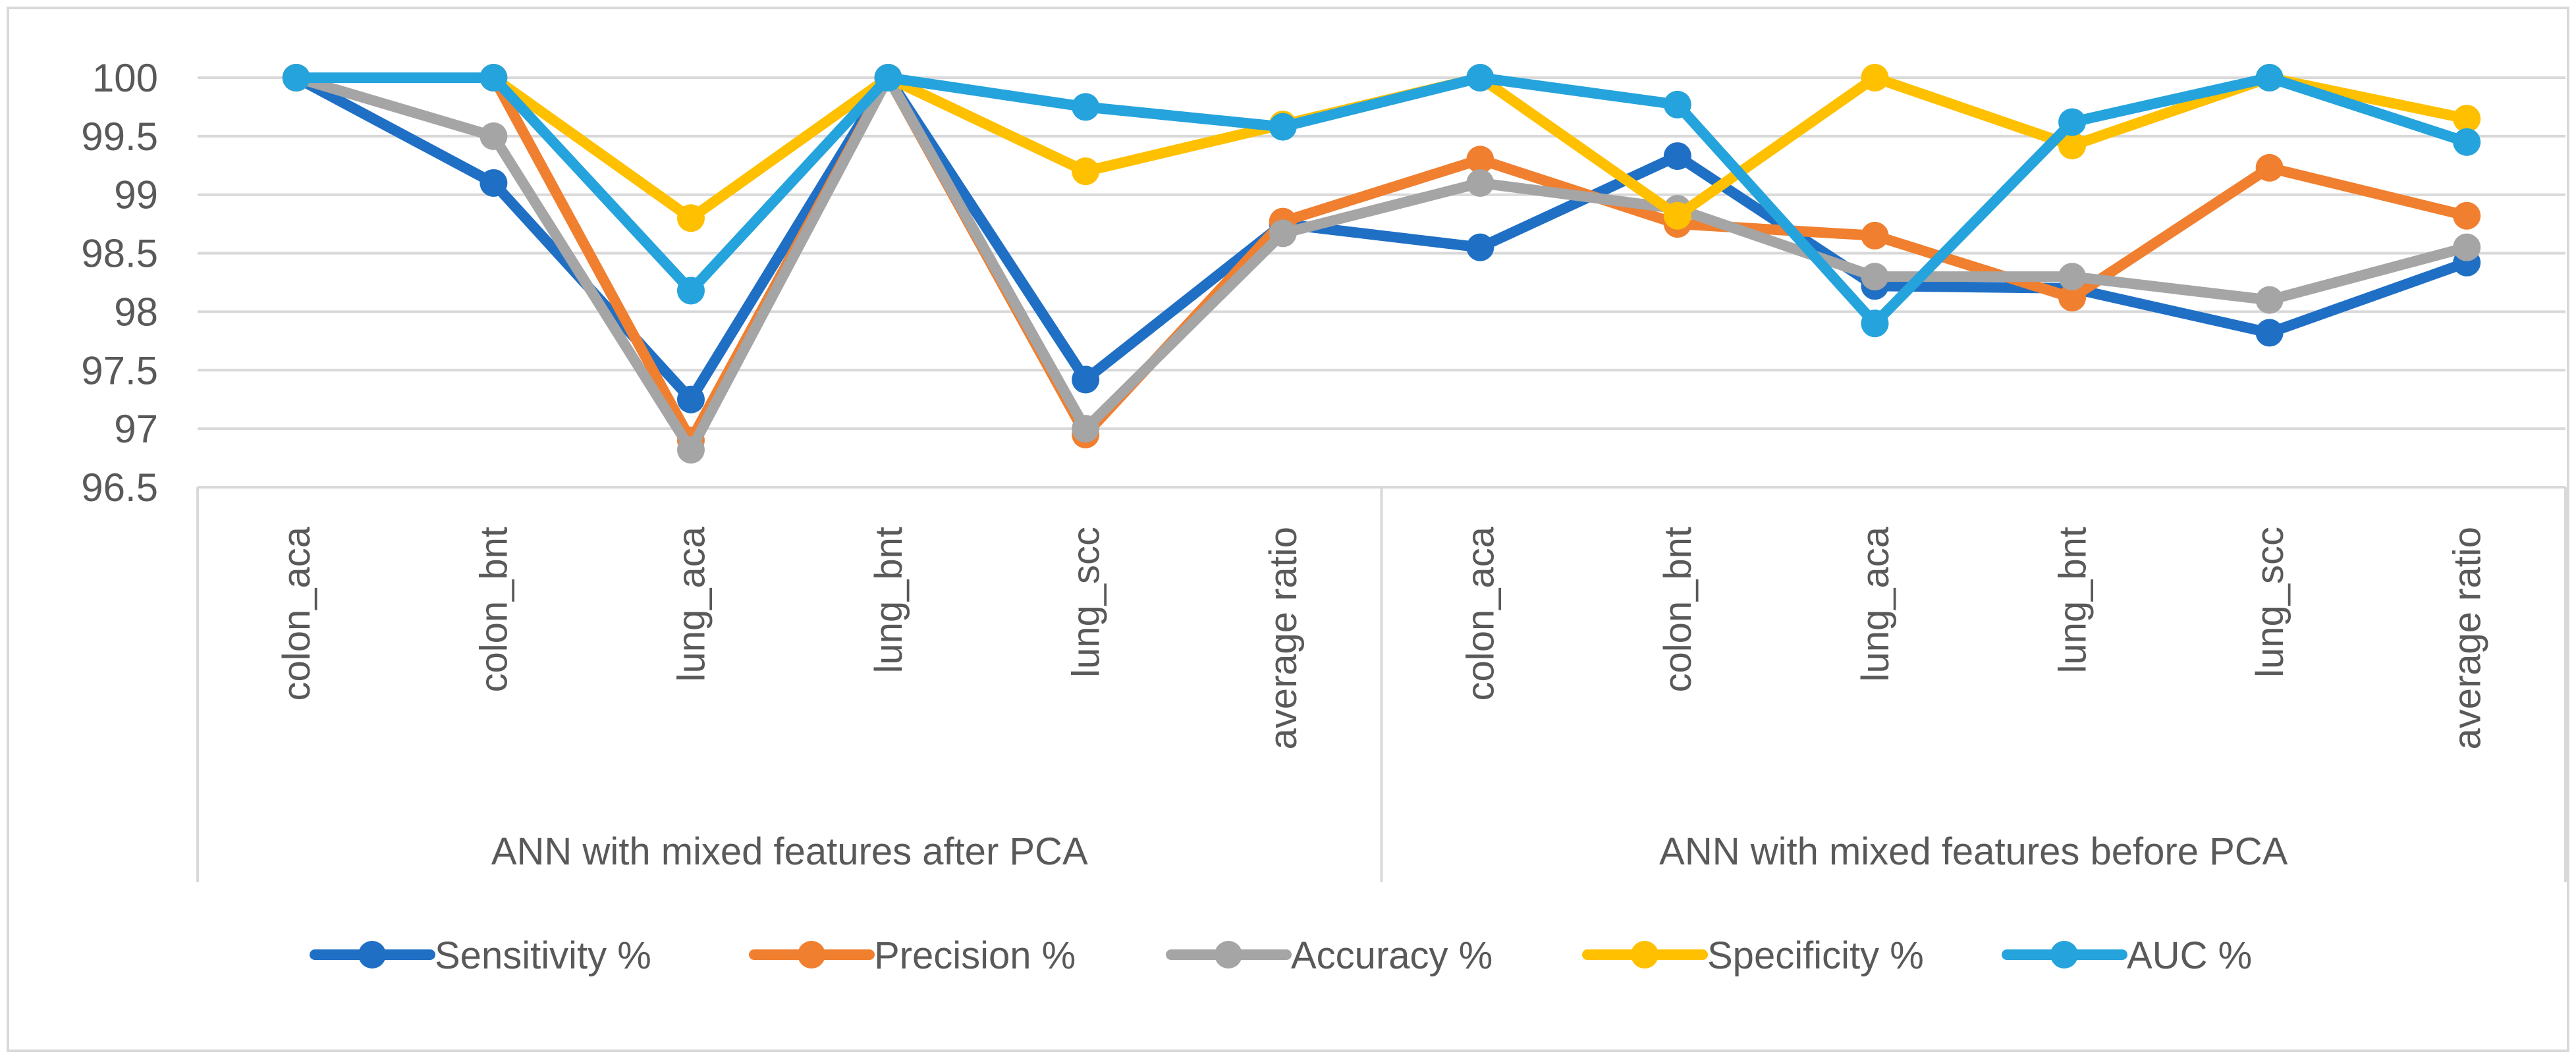 The height and width of the screenshot is (1062, 2576). What do you see at coordinates (136, 312) in the screenshot?
I see `y-tick-label: 98` at bounding box center [136, 312].